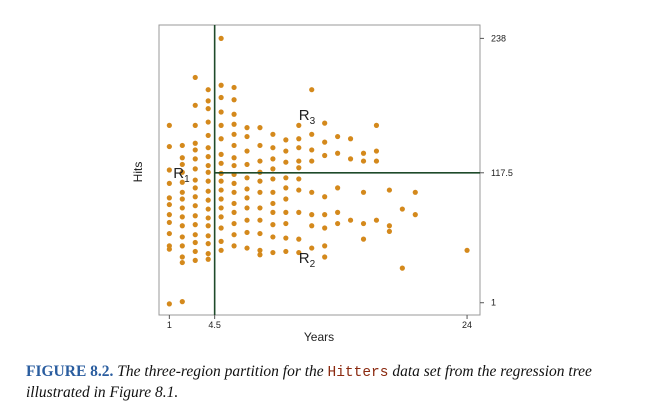  Describe the element at coordinates (307, 260) in the screenshot. I see `region-label-r2: R2` at that location.